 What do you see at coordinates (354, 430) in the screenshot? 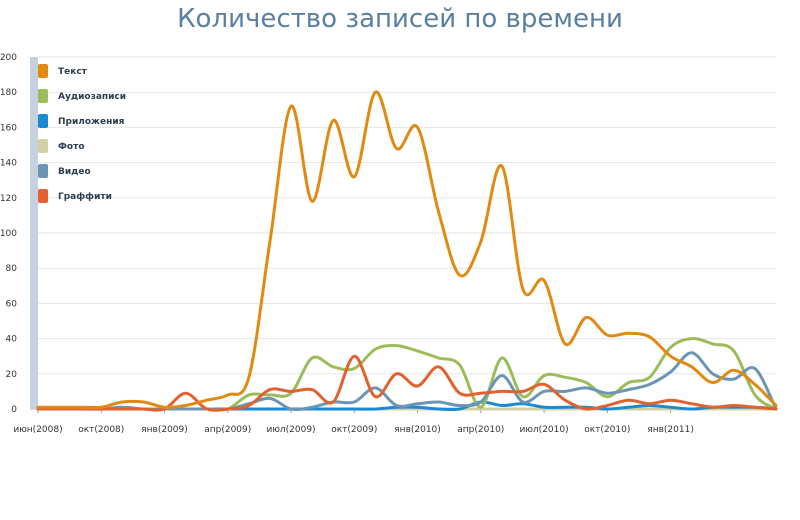
I see `x-tick-label: окт(2009)` at bounding box center [354, 430].